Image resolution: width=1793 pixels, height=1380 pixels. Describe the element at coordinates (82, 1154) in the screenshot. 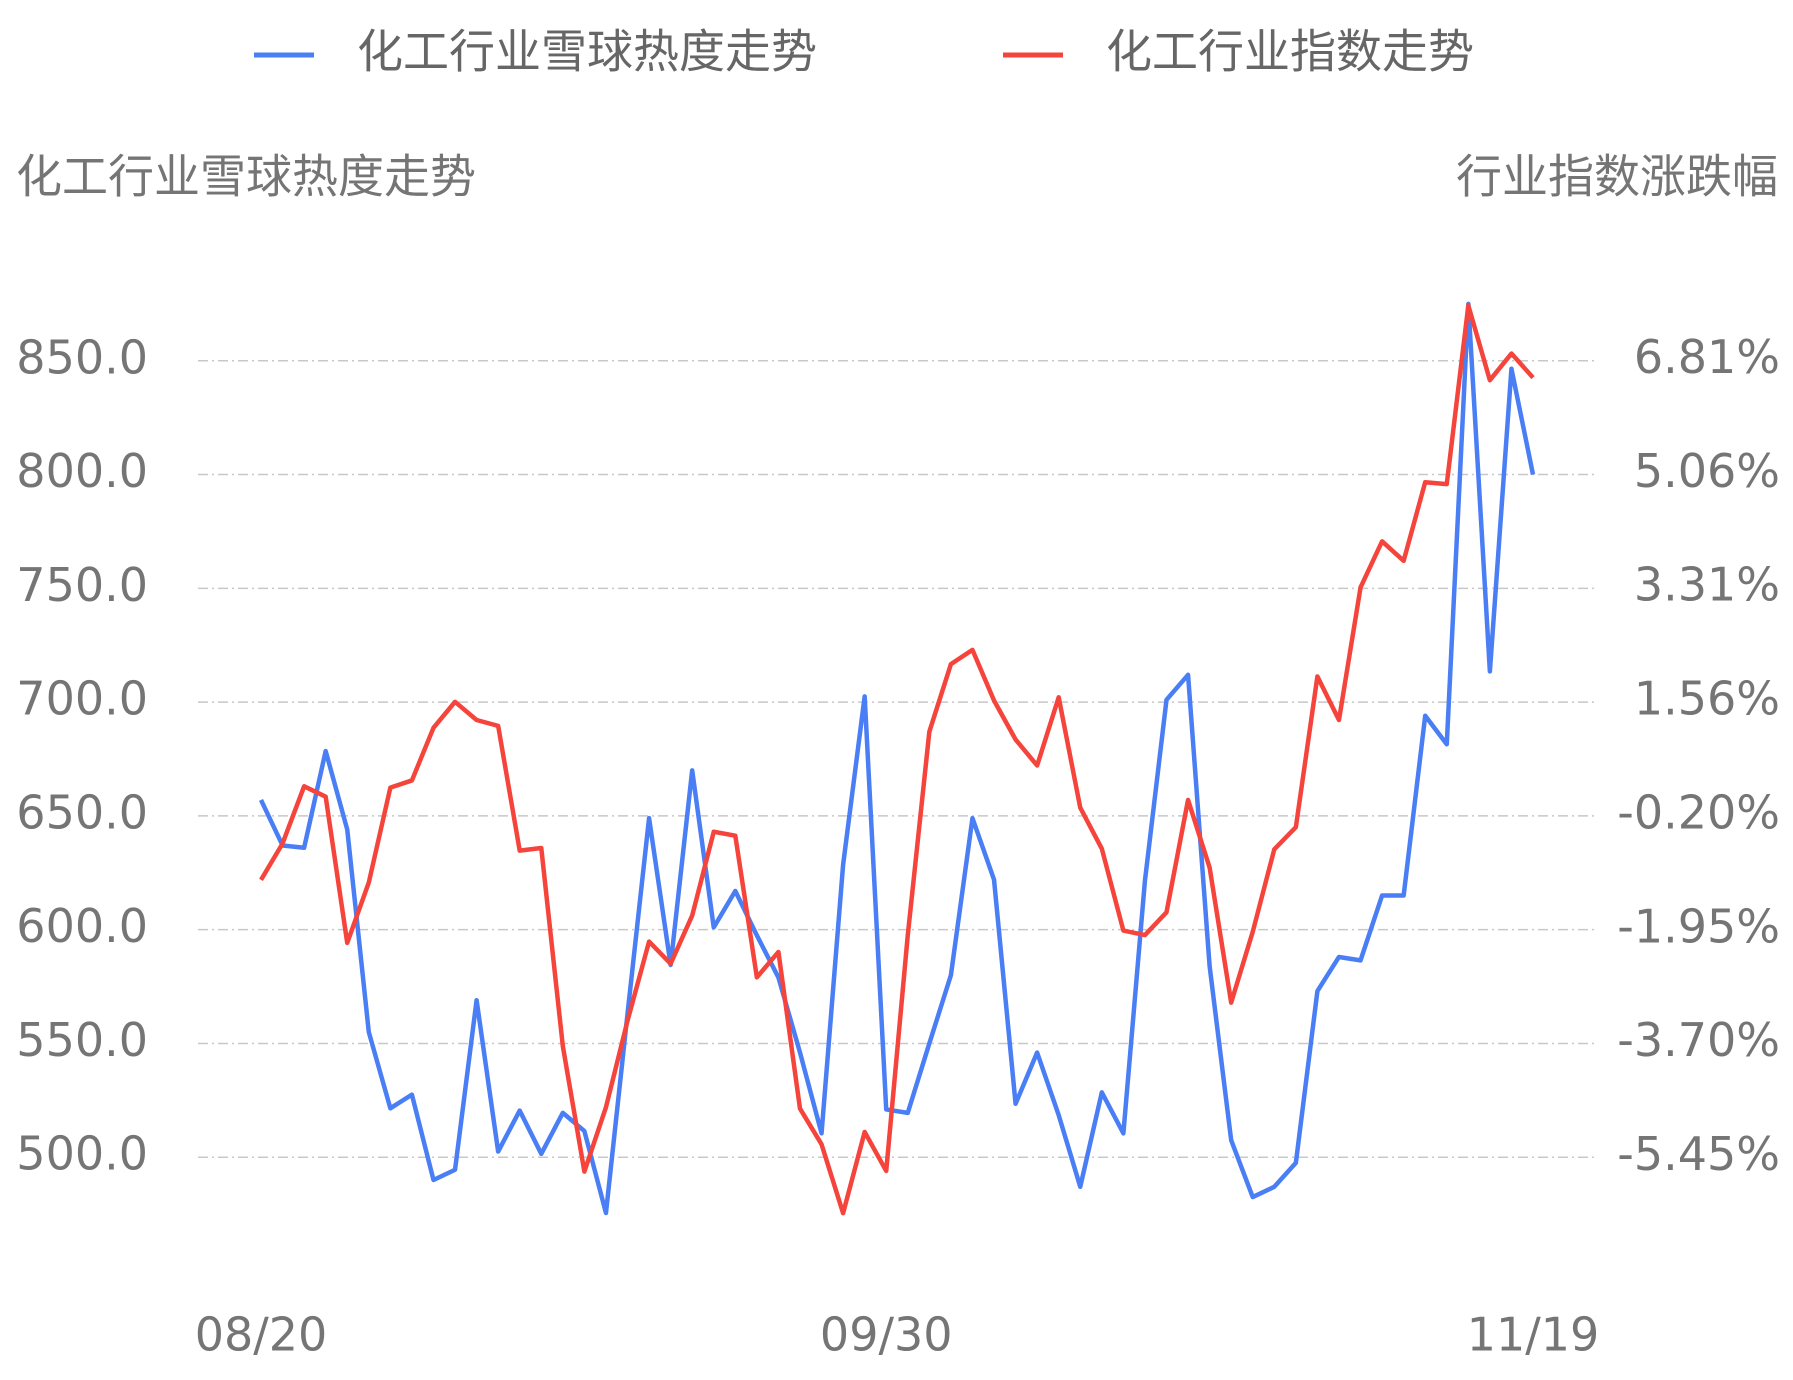

I see `y-tick-label: 500.0` at that location.